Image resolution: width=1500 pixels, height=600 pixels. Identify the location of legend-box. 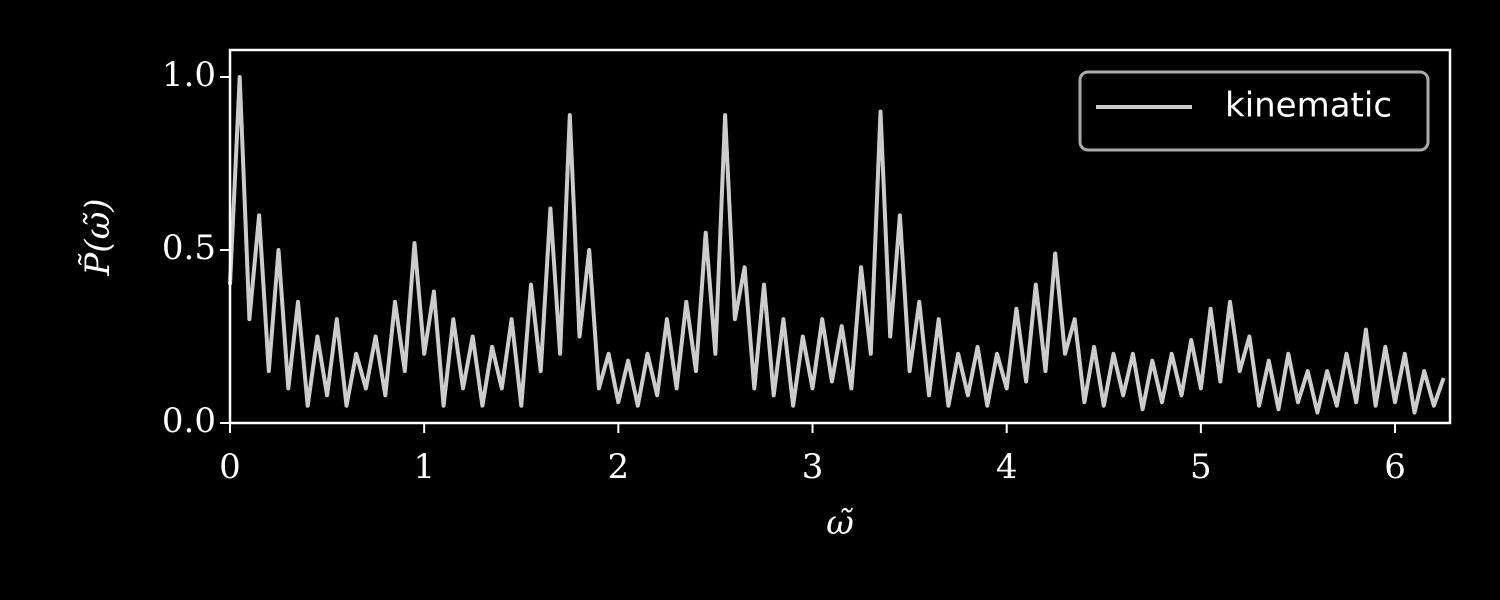
(1254, 111).